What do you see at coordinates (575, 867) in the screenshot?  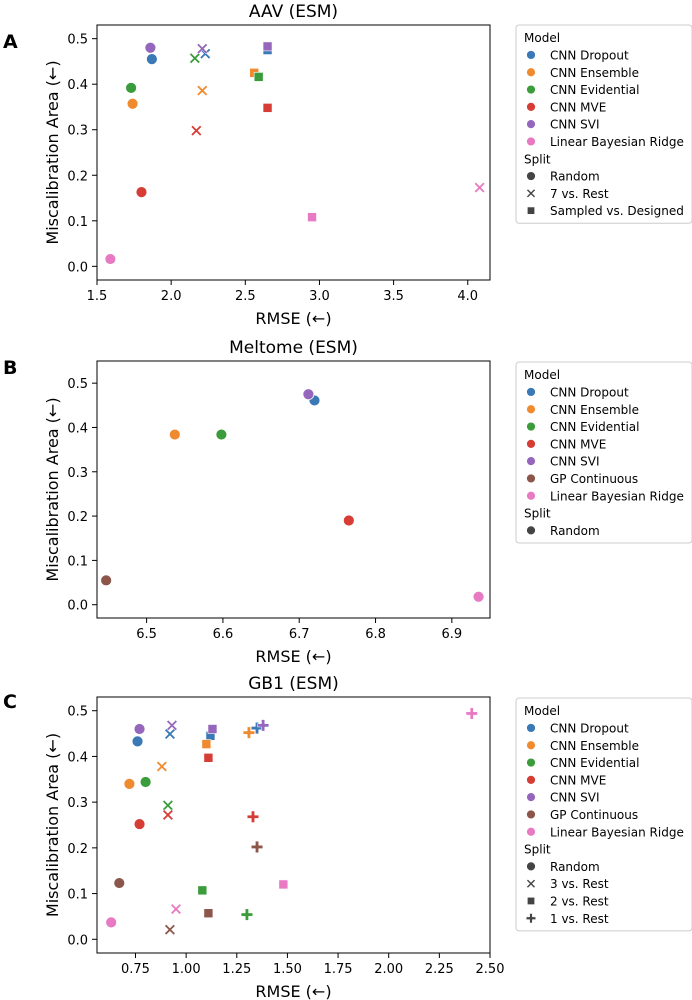 I see `legend-label-random: Random` at bounding box center [575, 867].